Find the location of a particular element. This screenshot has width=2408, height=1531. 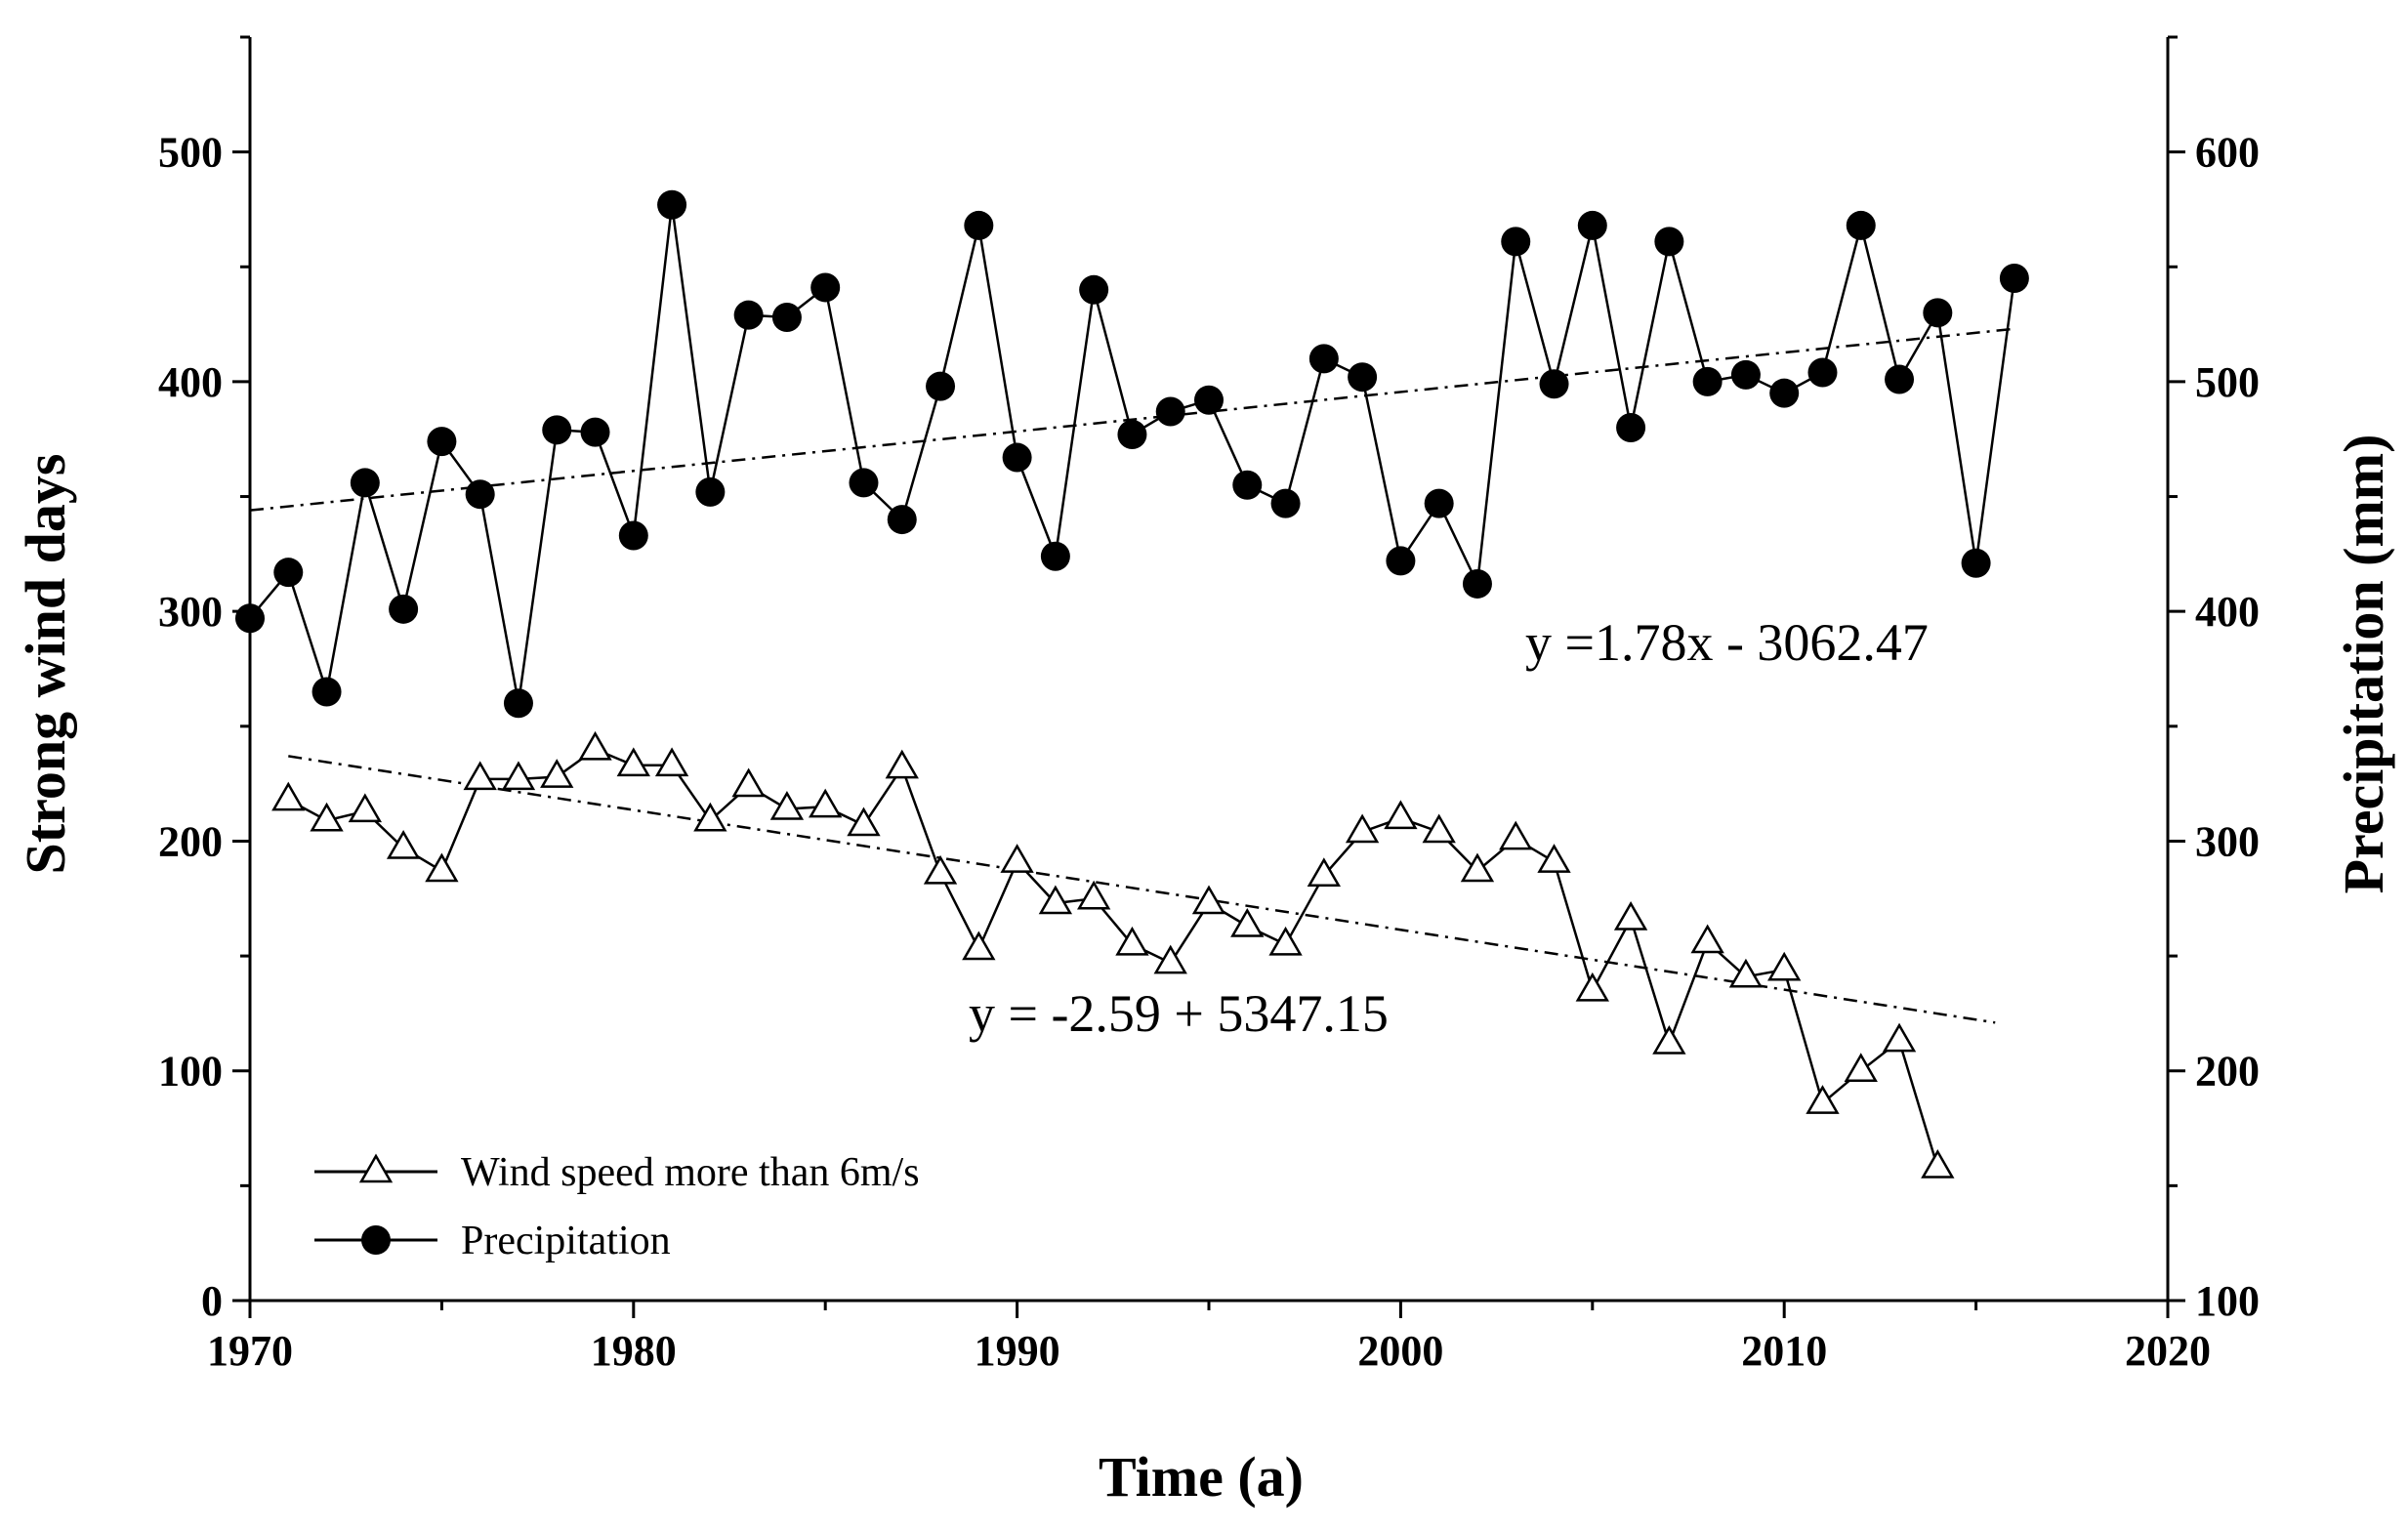

y-right-tick-label: 100 is located at coordinates (2227, 1301).